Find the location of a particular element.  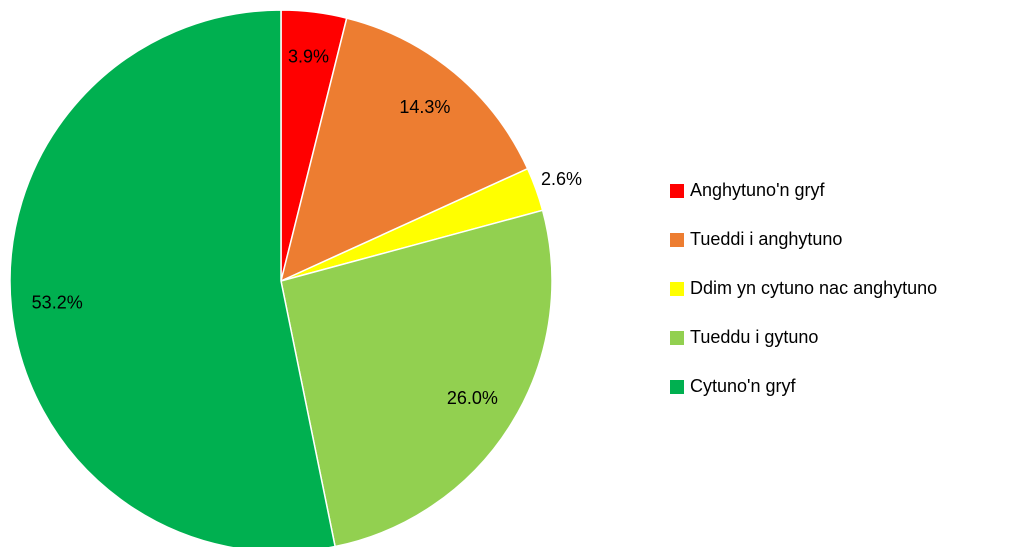

data-label: 26.0% is located at coordinates (472, 398).